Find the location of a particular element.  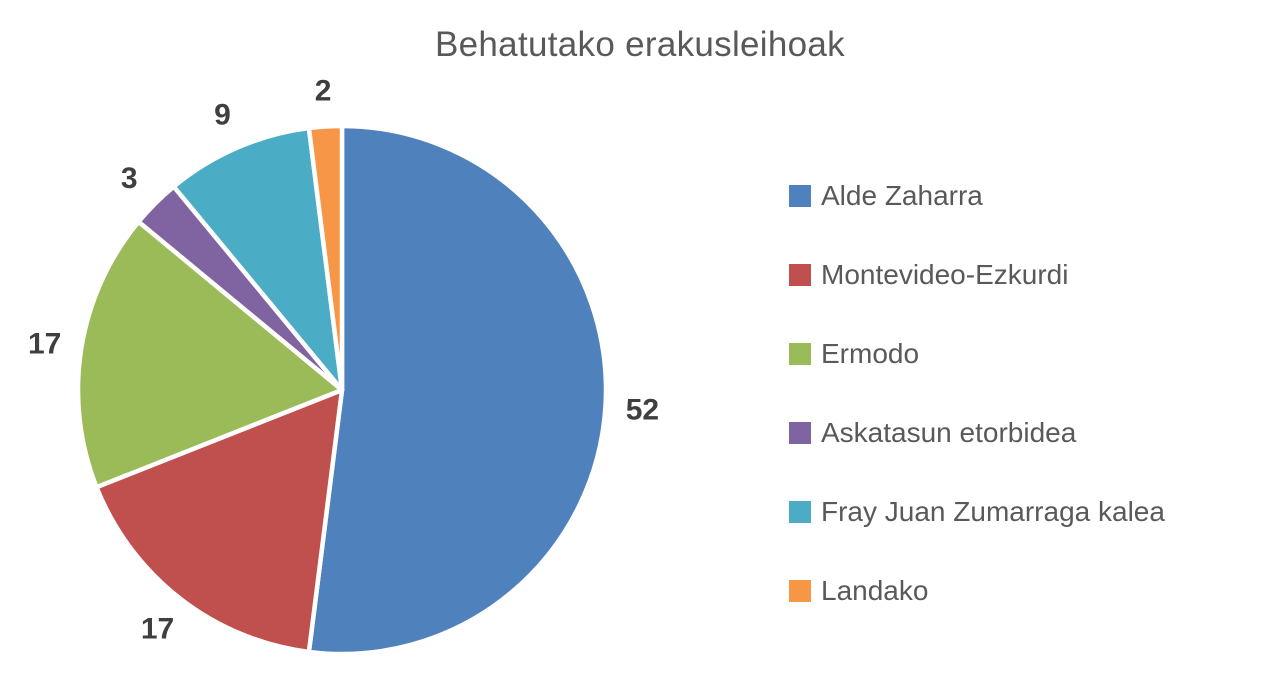

pie-slice-montevideo-ezkurdi is located at coordinates (219, 521).